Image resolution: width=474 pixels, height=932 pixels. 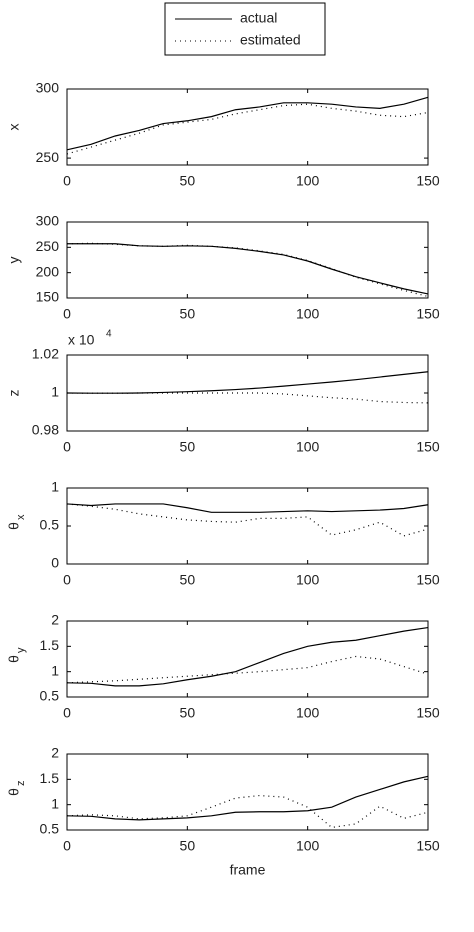 I want to click on y-label-subscript: y, so click(x=21, y=650).